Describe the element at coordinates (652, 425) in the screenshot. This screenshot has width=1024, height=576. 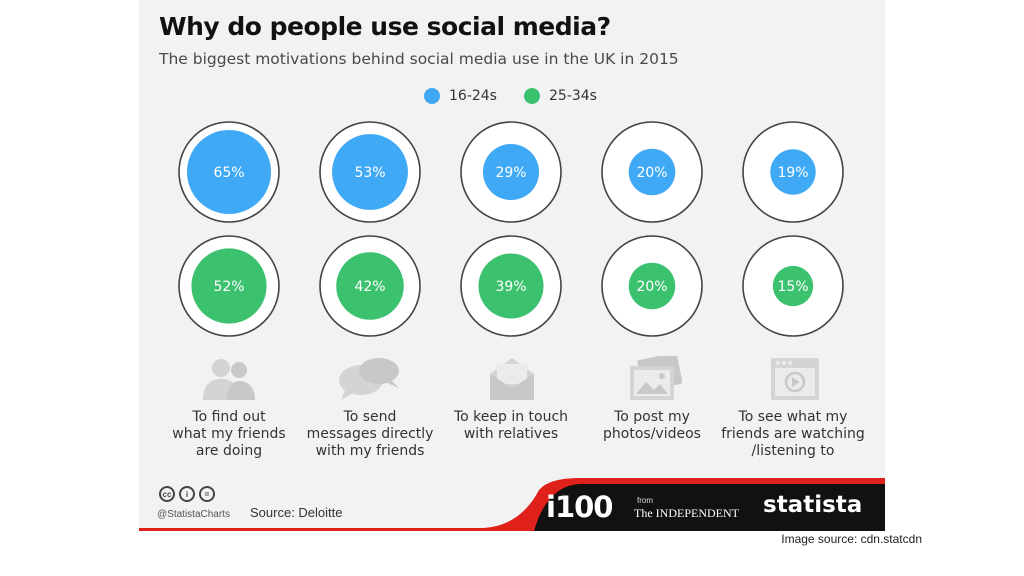
I see `category-label-4: To post my photos/videos` at that location.